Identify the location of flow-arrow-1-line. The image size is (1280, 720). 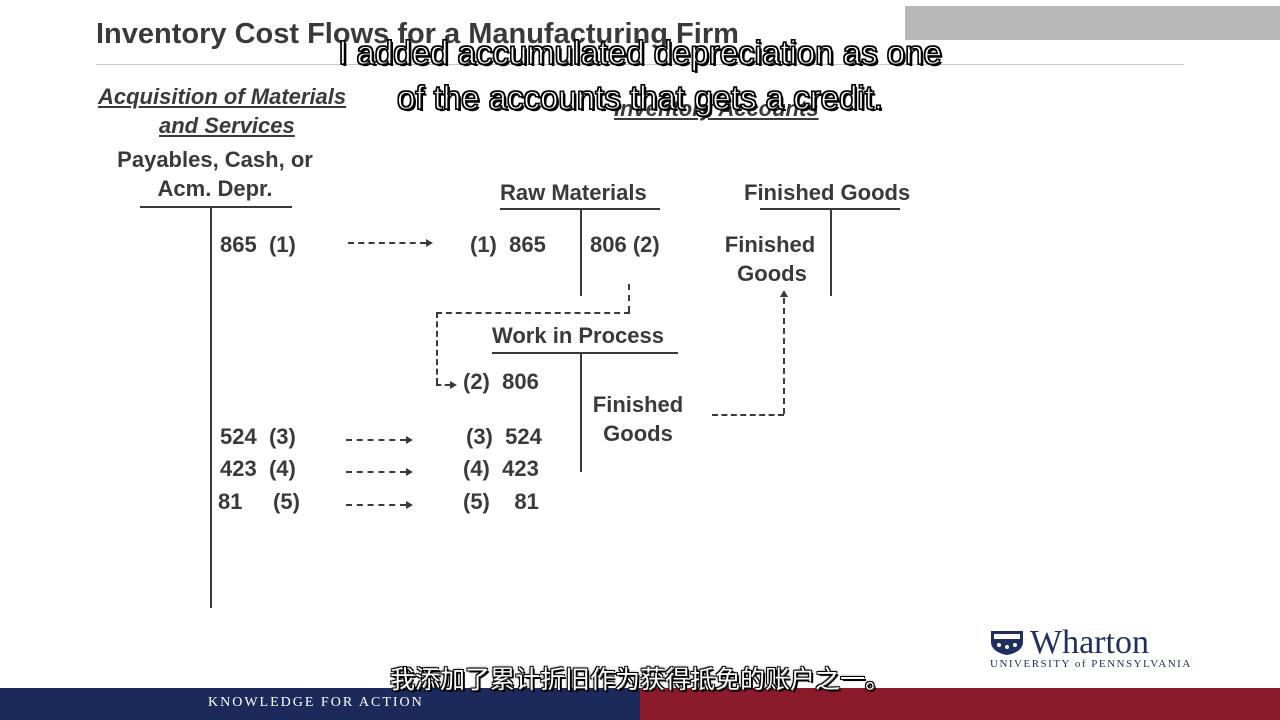
(387, 243).